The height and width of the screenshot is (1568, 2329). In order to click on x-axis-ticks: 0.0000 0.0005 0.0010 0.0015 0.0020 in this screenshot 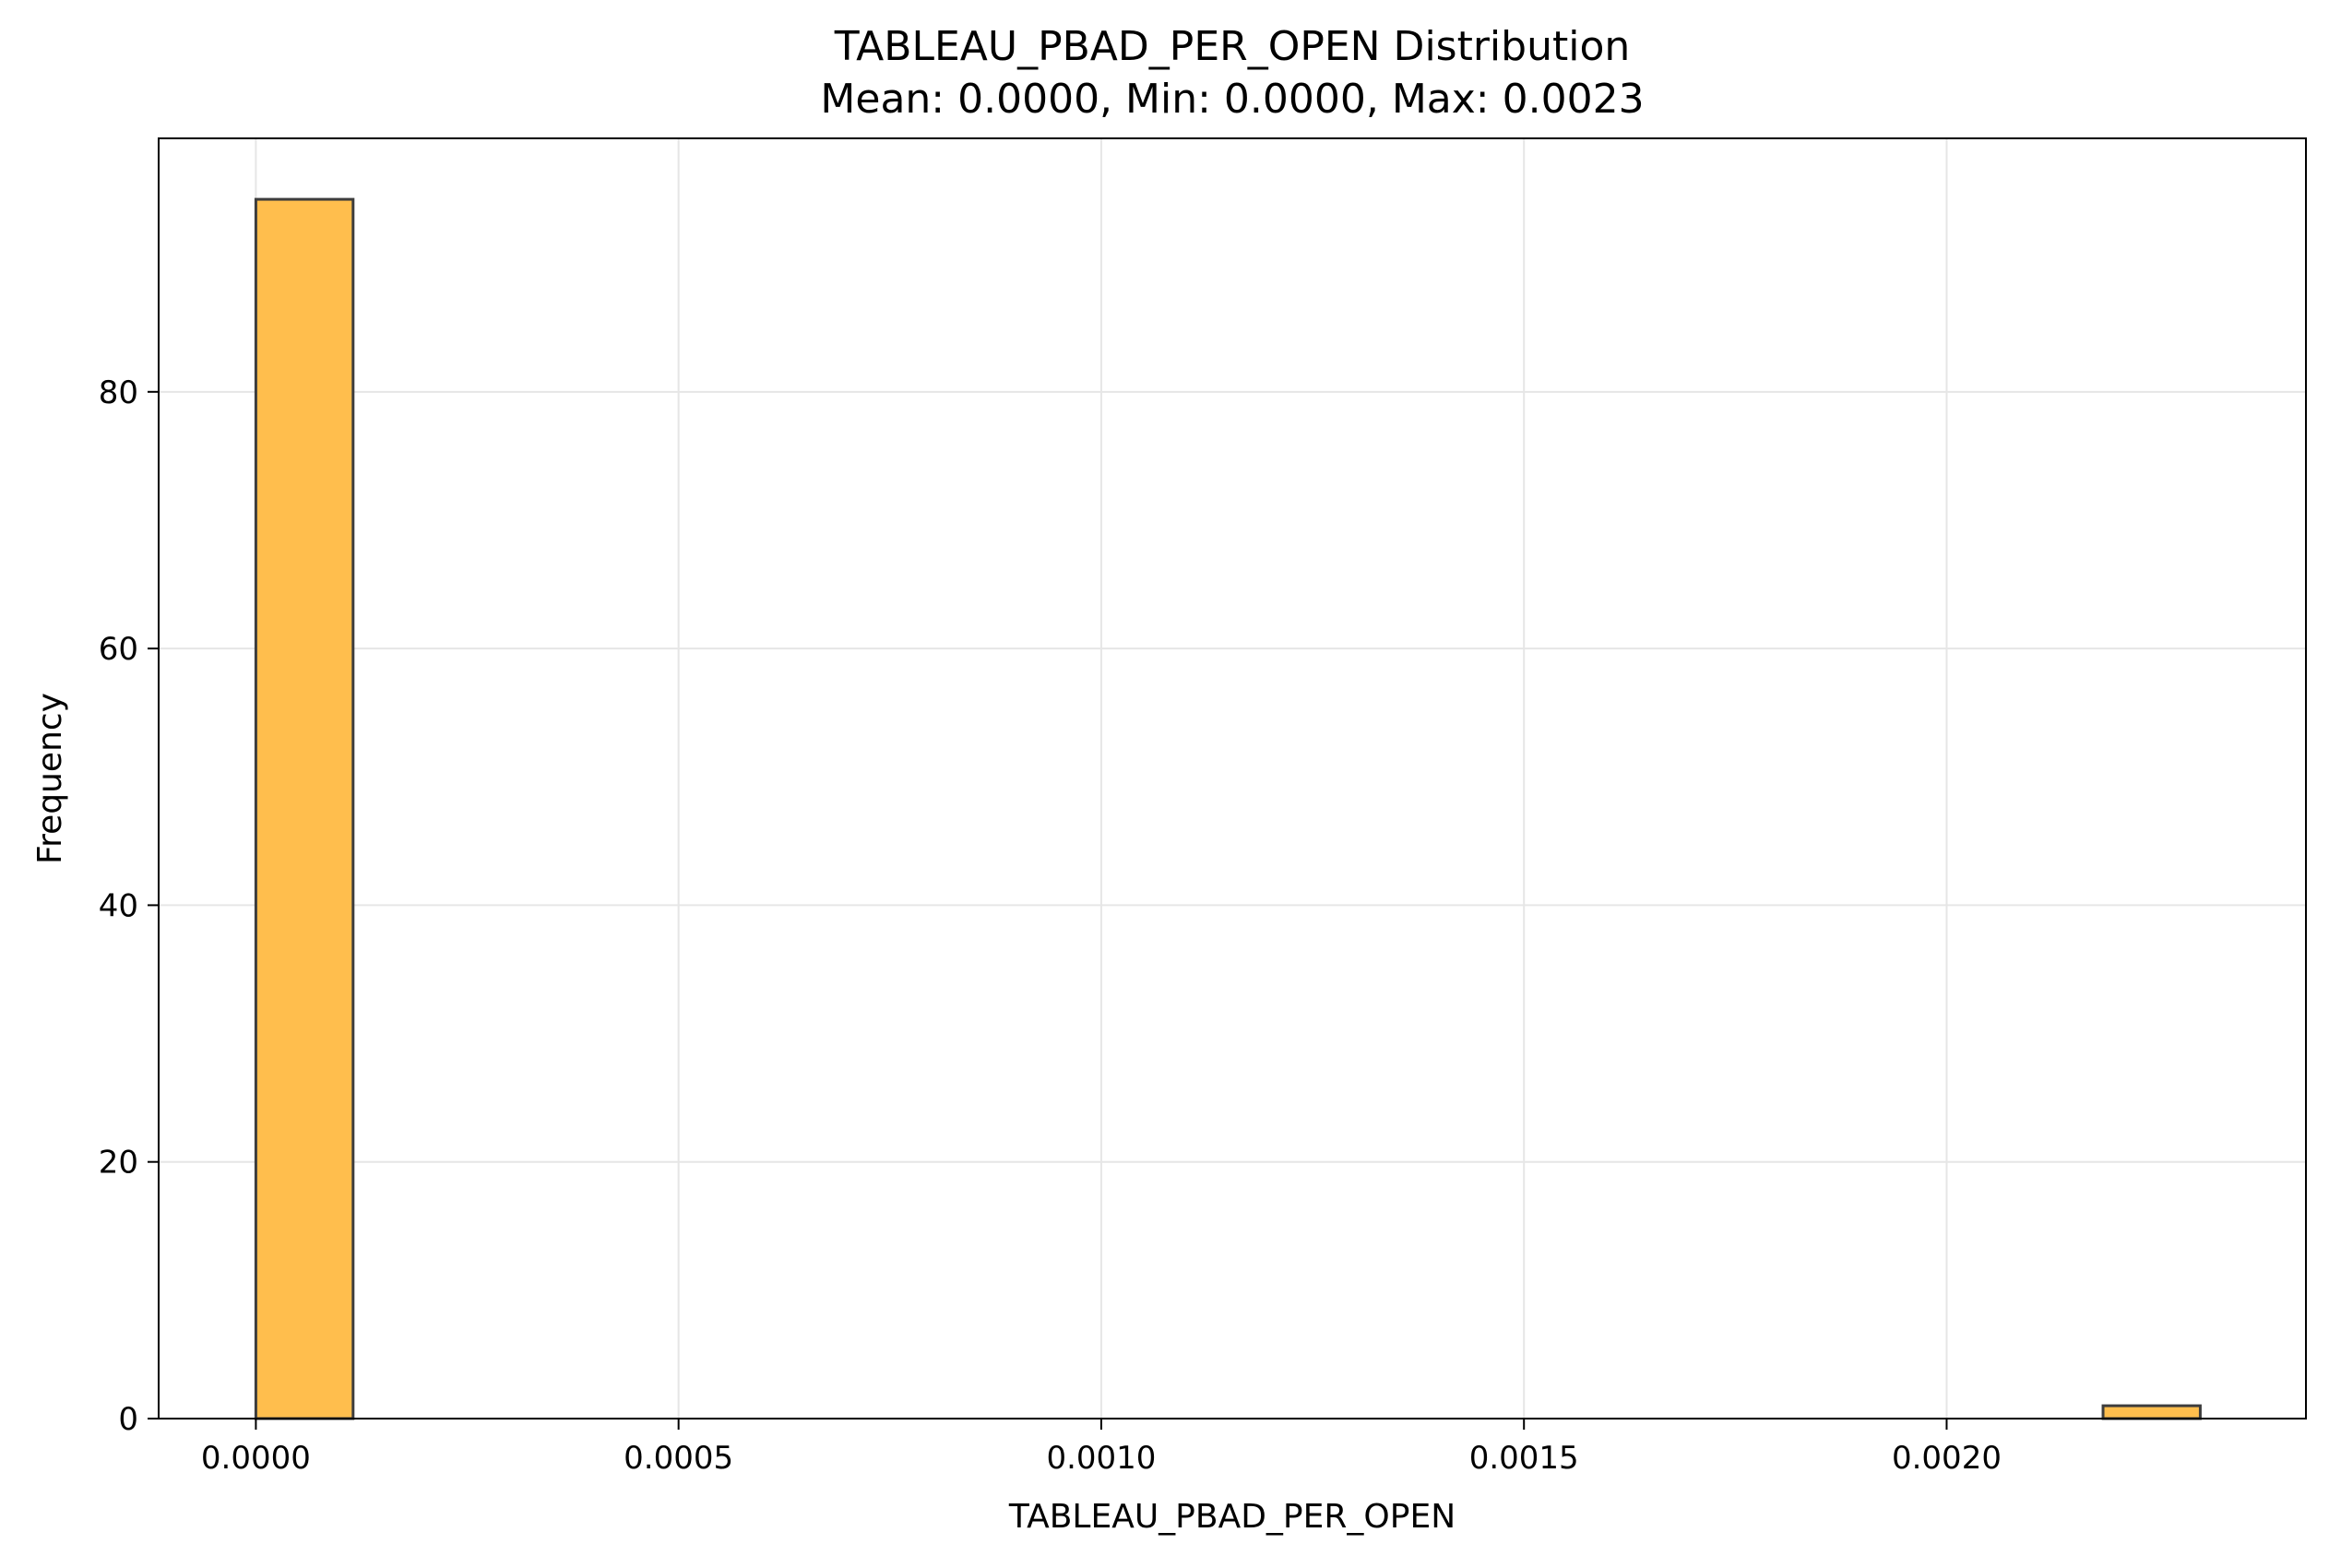, I will do `click(1102, 1448)`.